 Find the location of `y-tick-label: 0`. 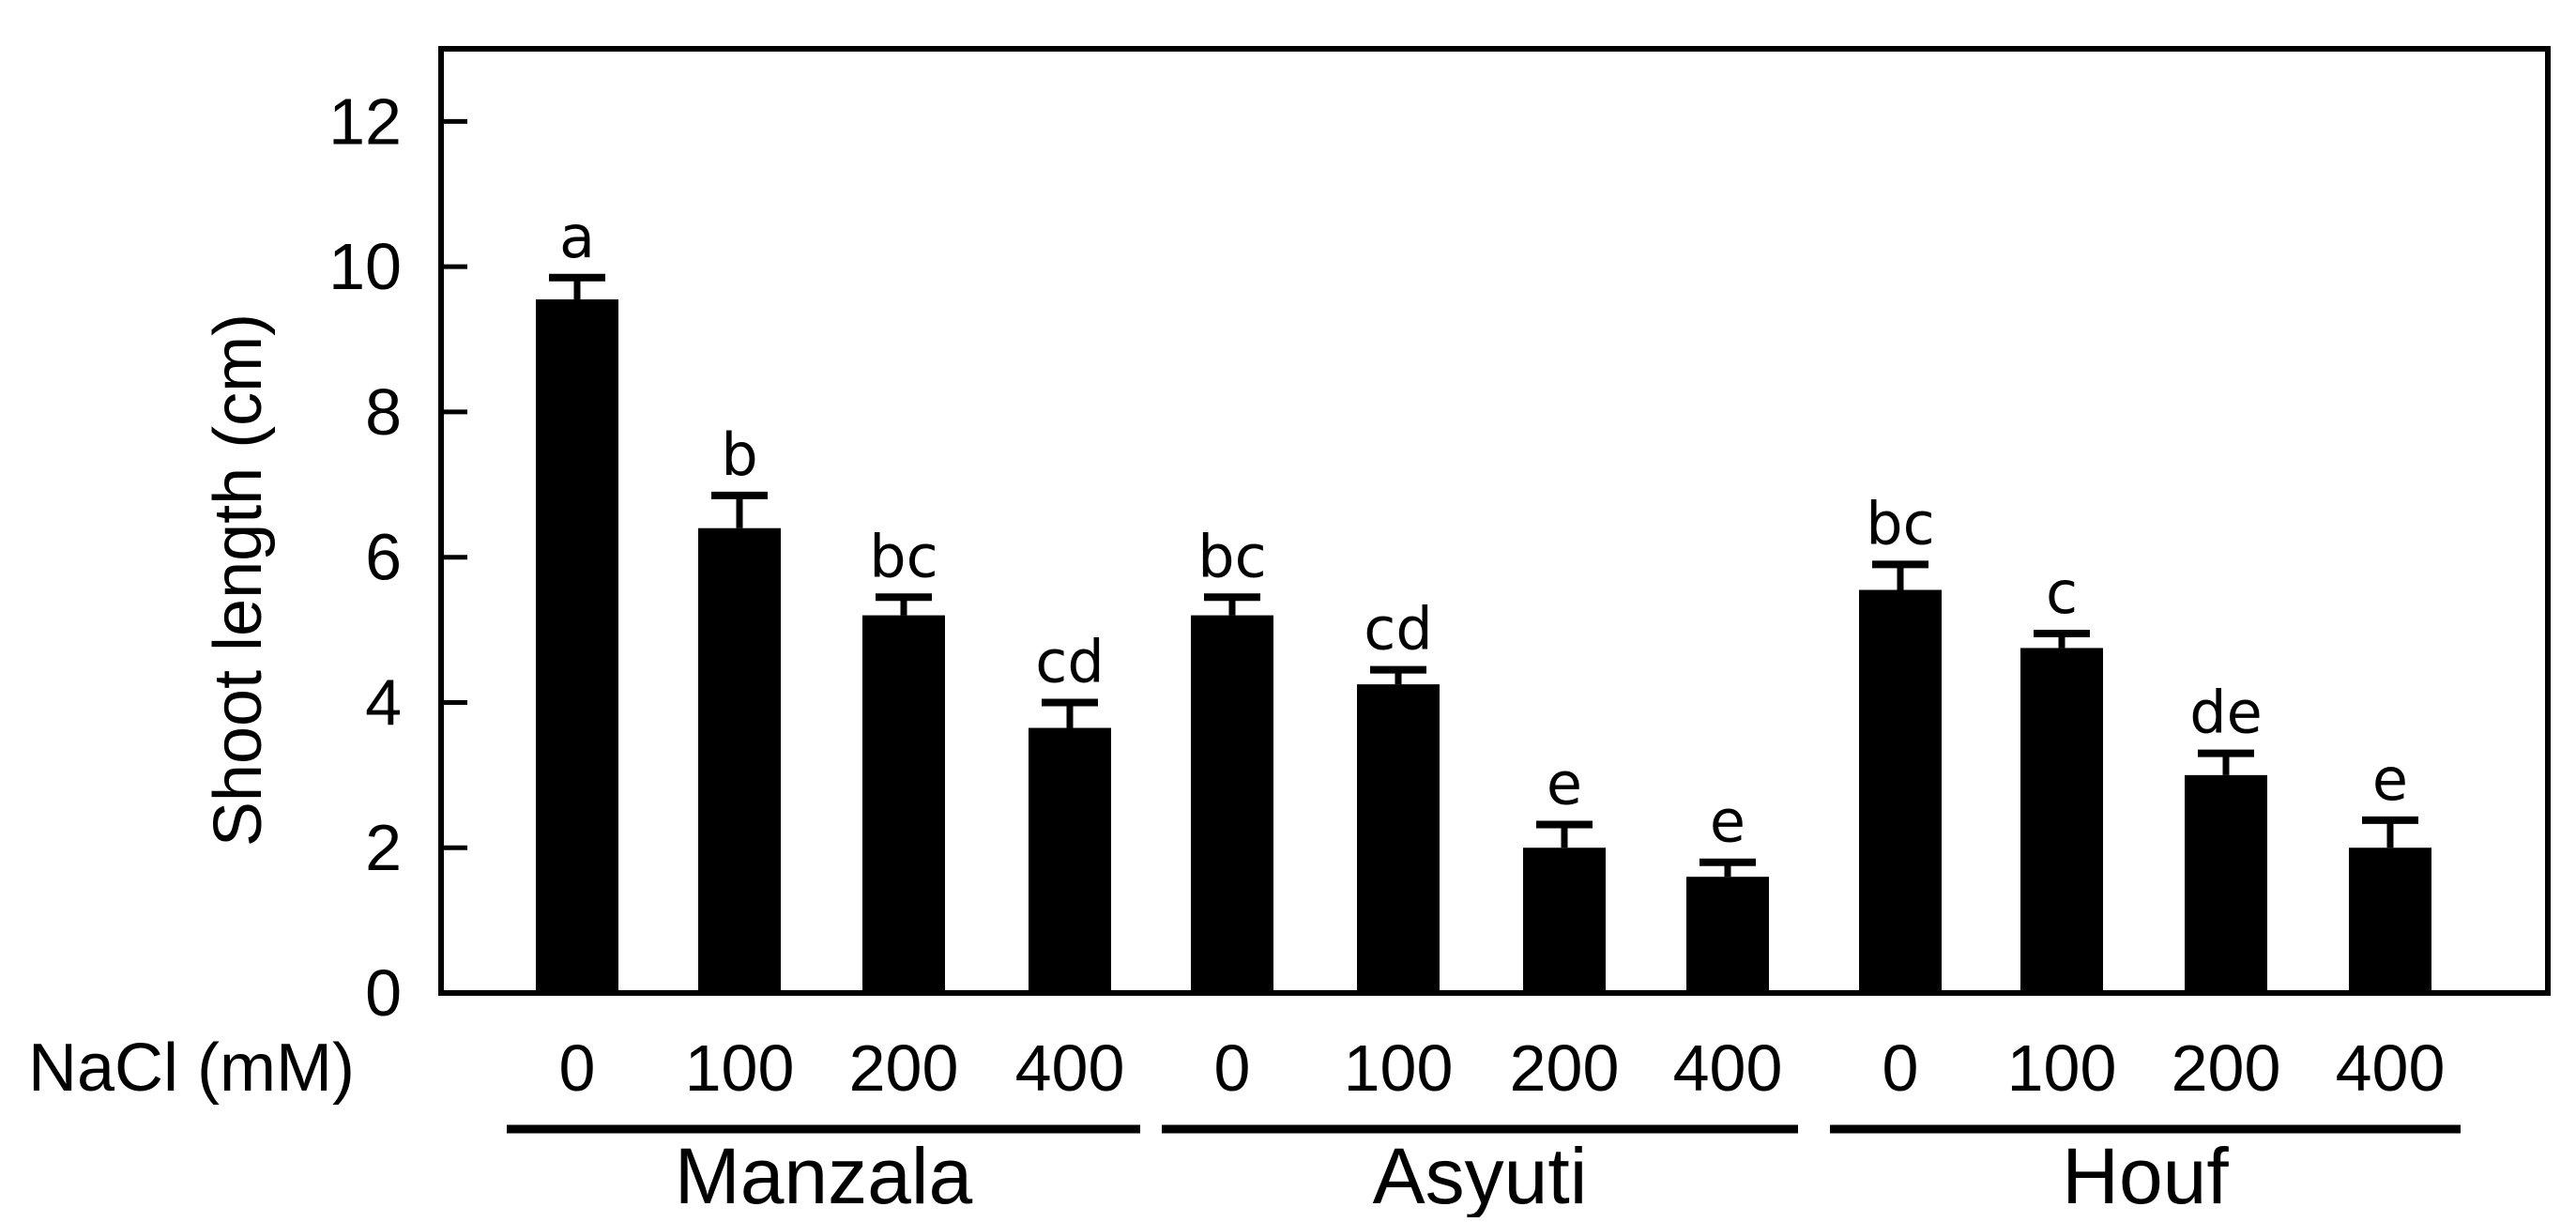

y-tick-label: 0 is located at coordinates (383, 993).